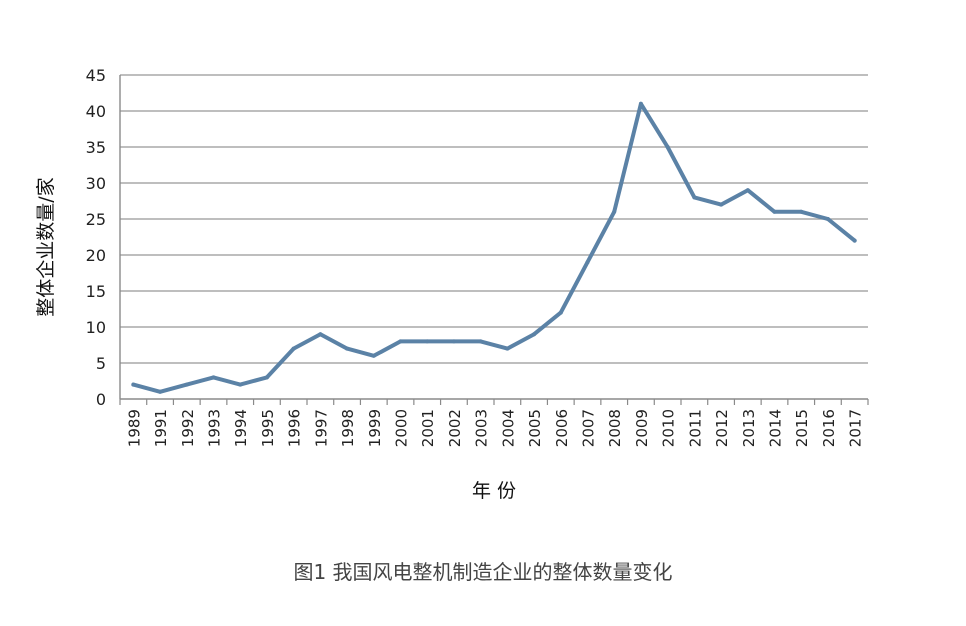 This screenshot has width=966, height=626. I want to click on x-tick-label: 1998, so click(348, 428).